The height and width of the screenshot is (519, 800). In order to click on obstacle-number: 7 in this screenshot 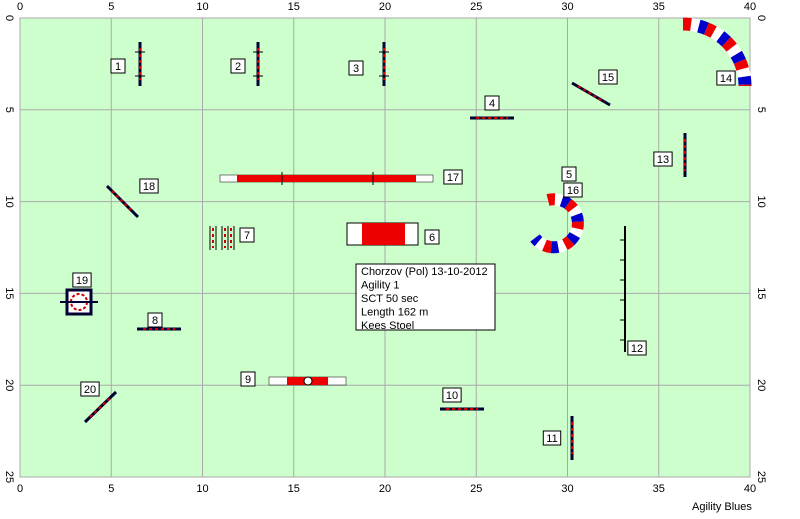, I will do `click(247, 236)`.